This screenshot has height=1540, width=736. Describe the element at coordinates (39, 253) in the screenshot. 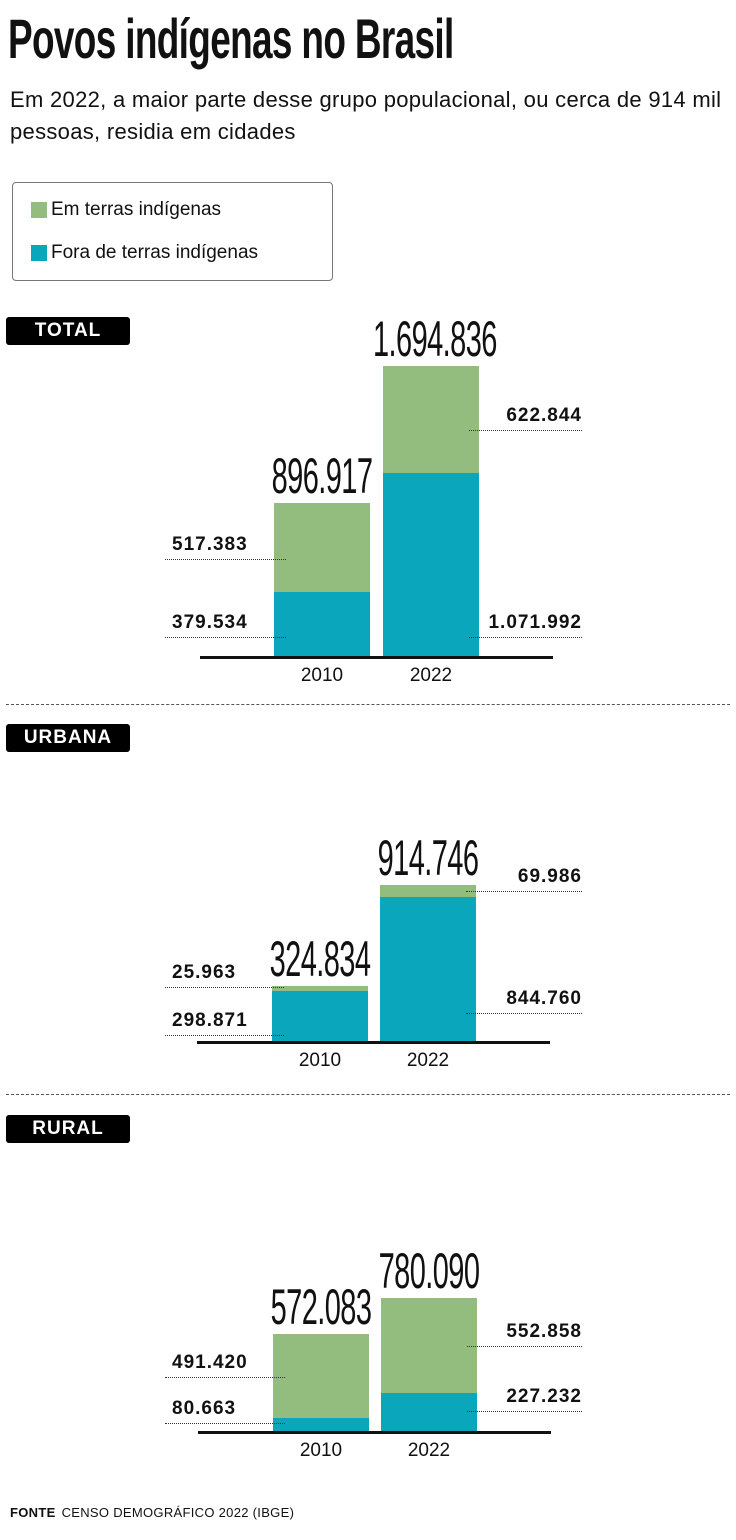

I see `legend-swatch-teal` at that location.